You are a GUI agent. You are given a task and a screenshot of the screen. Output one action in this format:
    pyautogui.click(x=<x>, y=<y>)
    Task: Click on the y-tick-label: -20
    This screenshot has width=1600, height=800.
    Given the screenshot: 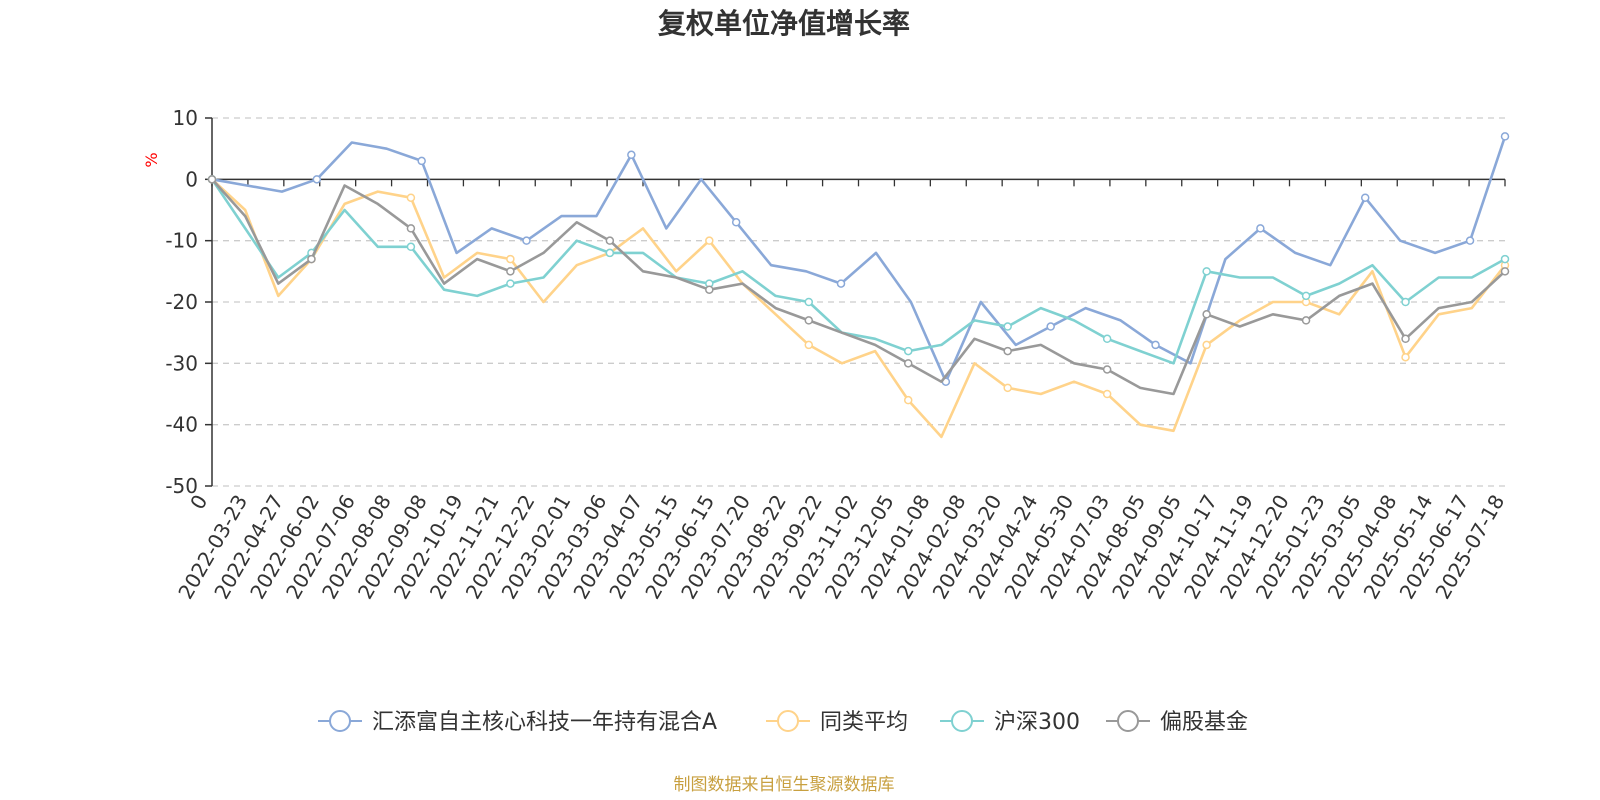 What is the action you would take?
    pyautogui.click(x=181, y=302)
    